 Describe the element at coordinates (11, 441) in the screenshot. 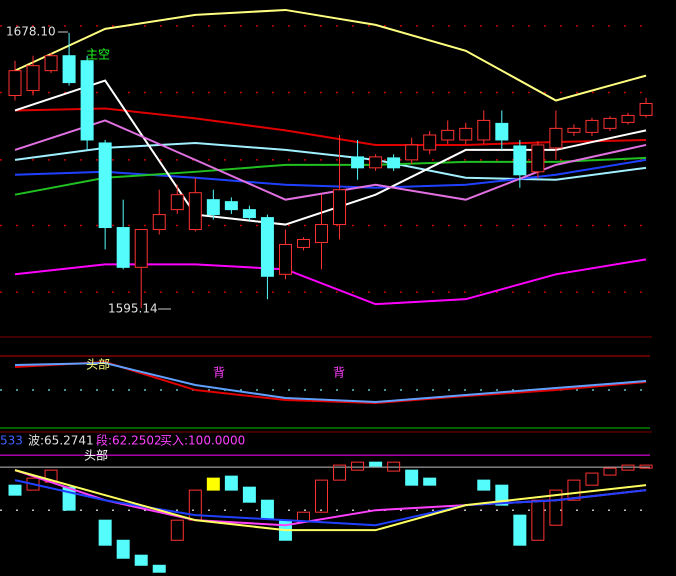

I see `indicator-header: 533` at that location.